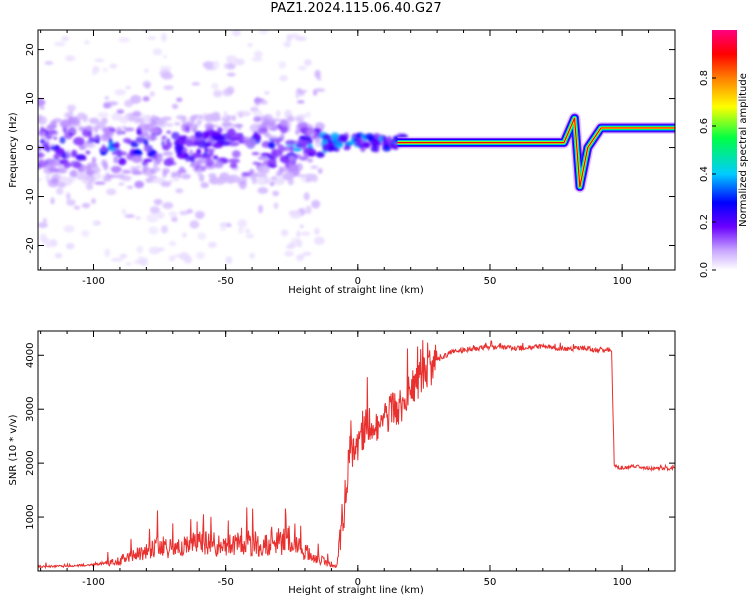 Image resolution: width=750 pixels, height=600 pixels. What do you see at coordinates (622, 281) in the screenshot?
I see `heatmap-x-tick-label: 100` at bounding box center [622, 281].